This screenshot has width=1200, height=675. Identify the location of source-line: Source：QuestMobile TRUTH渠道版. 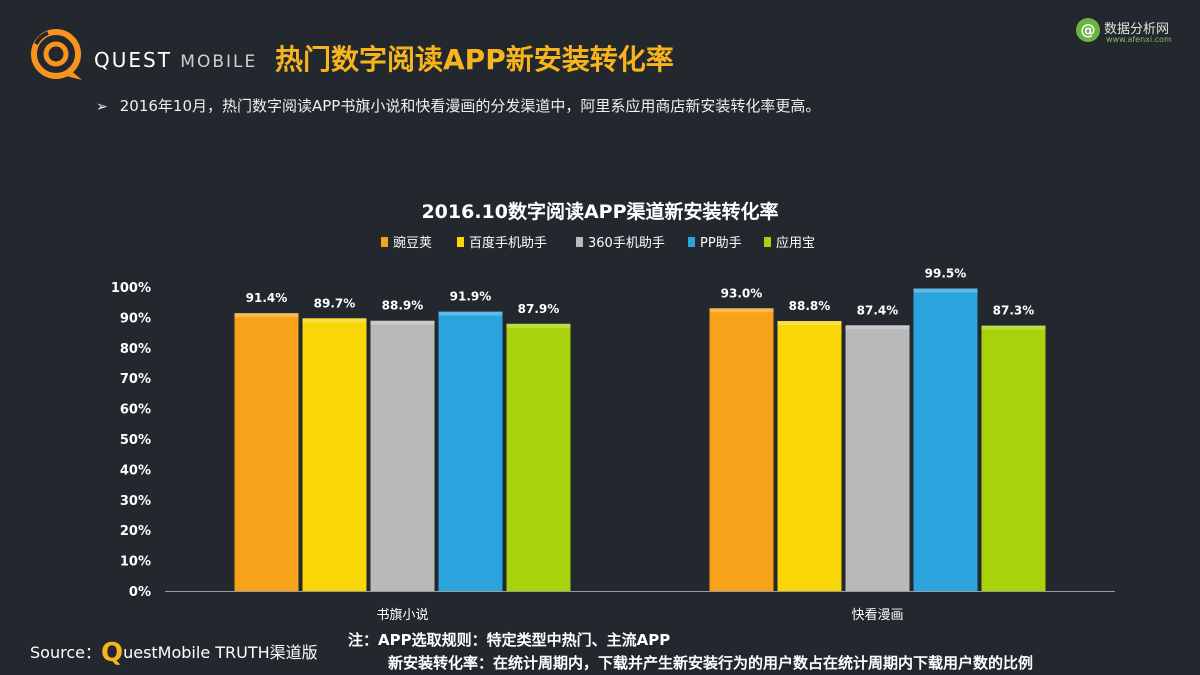
(174, 653).